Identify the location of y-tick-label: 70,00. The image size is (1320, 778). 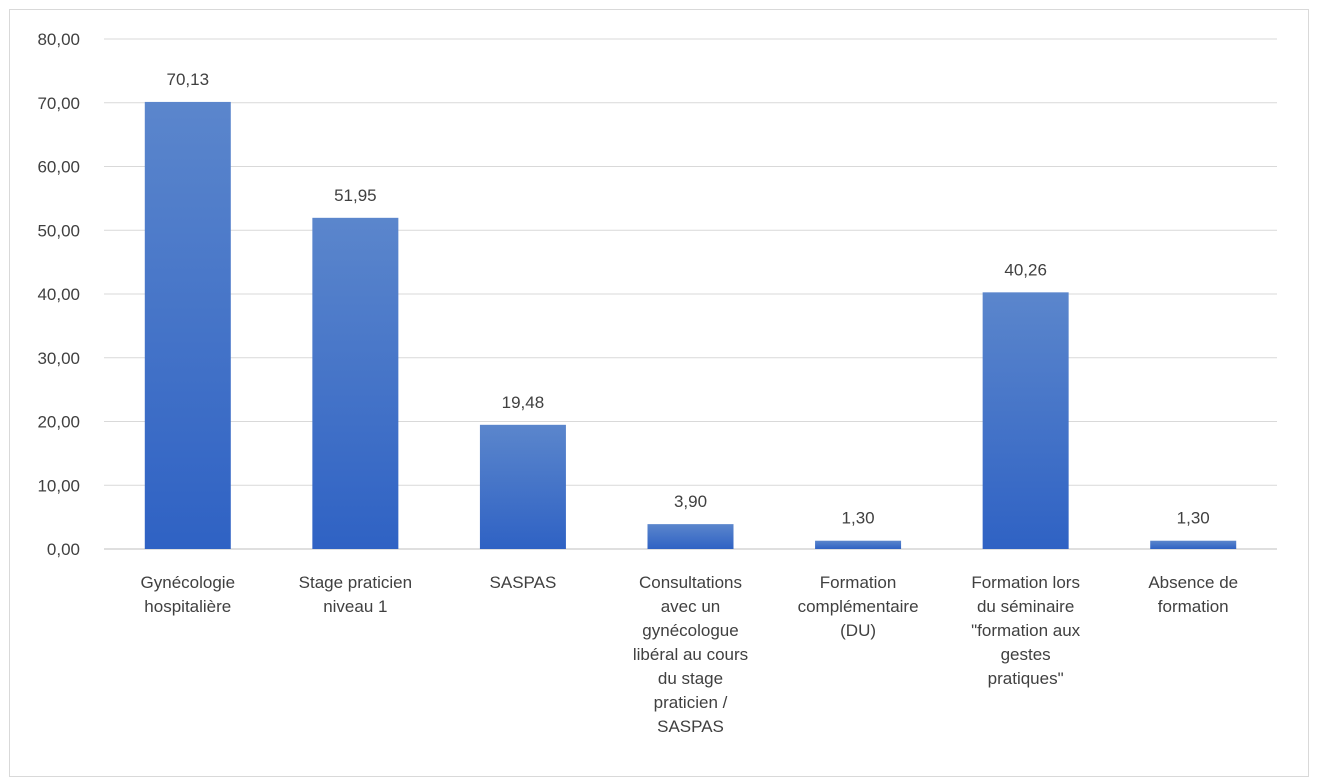
(58, 103).